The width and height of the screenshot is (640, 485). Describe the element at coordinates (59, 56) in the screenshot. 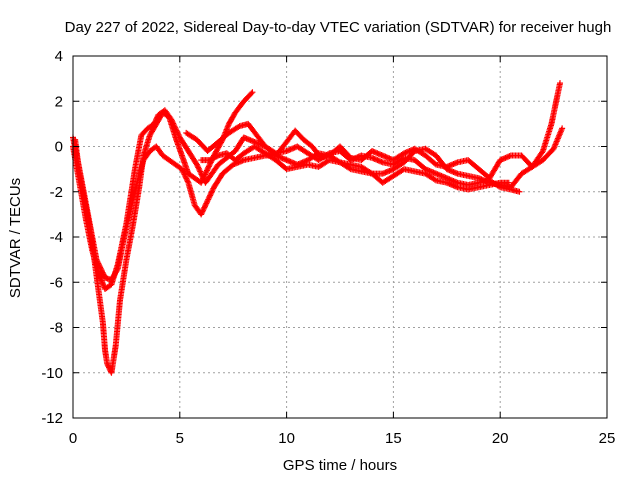

I see `y-tick-label: 4` at that location.